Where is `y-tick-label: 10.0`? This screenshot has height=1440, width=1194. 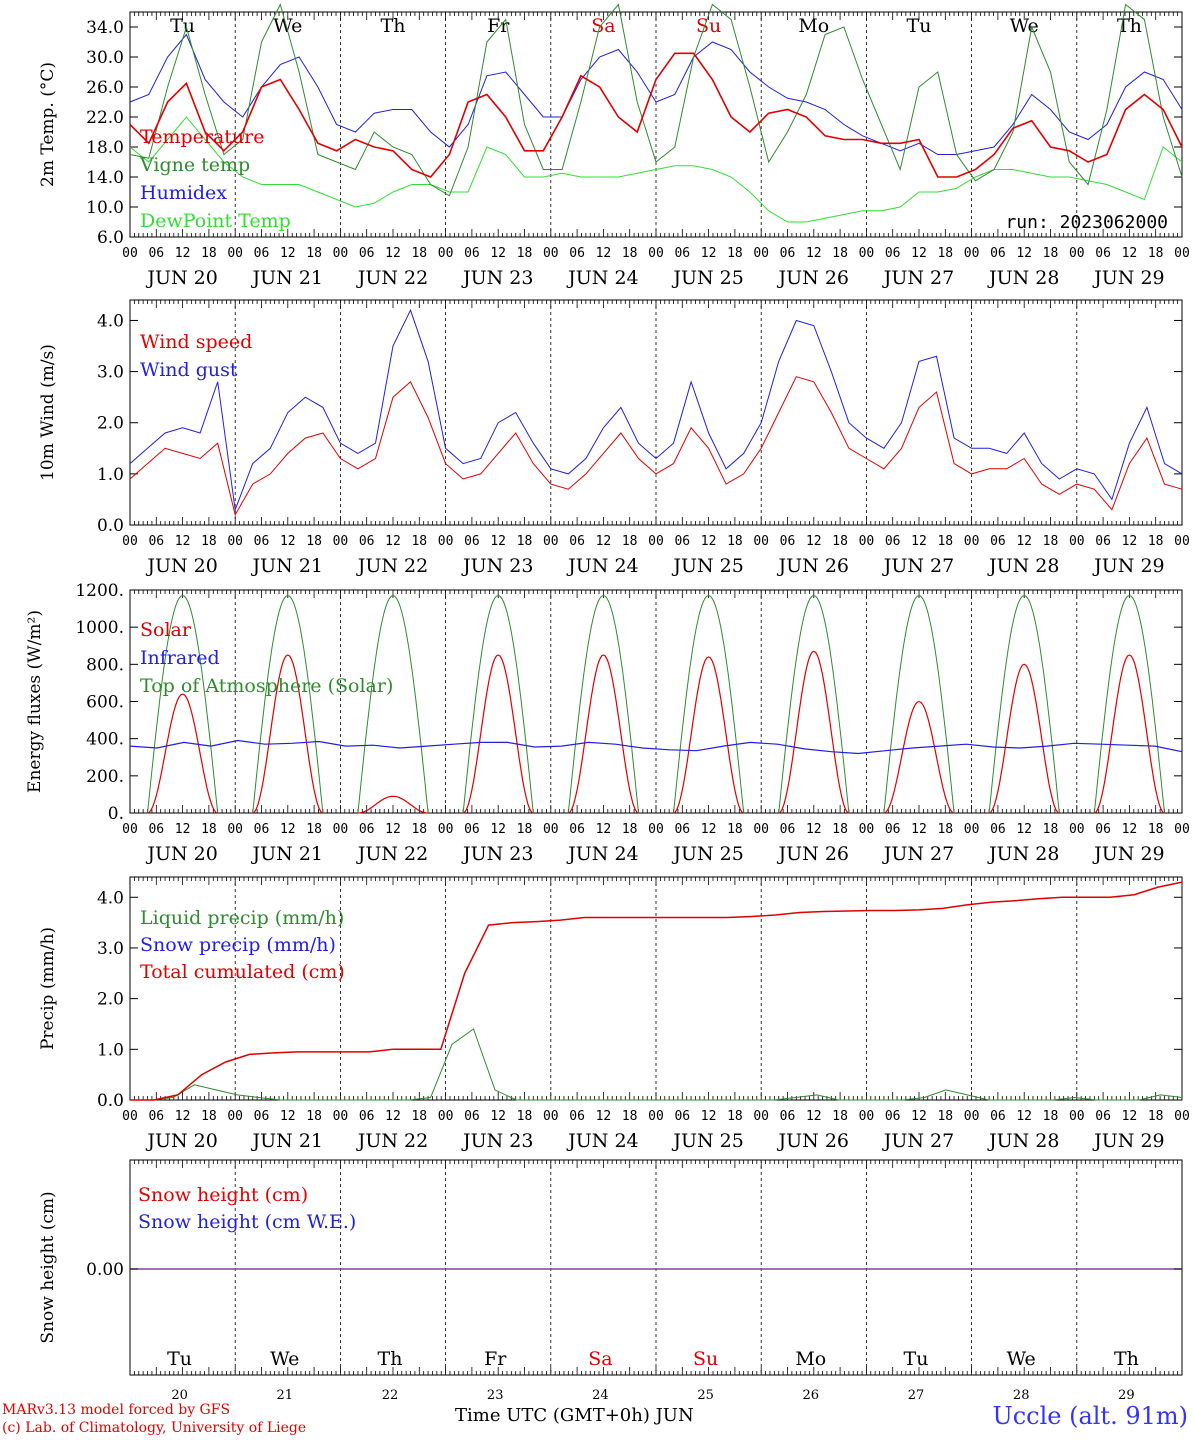 y-tick-label: 10.0 is located at coordinates (105, 208).